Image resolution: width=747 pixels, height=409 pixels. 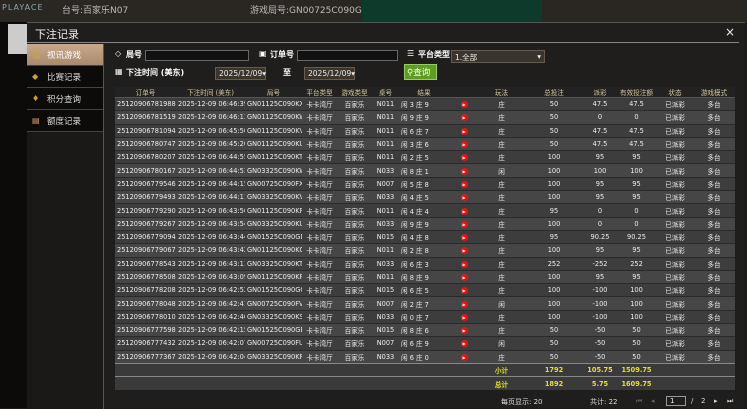 I want to click on platform-select: 1.全部 ▾, so click(x=498, y=56).